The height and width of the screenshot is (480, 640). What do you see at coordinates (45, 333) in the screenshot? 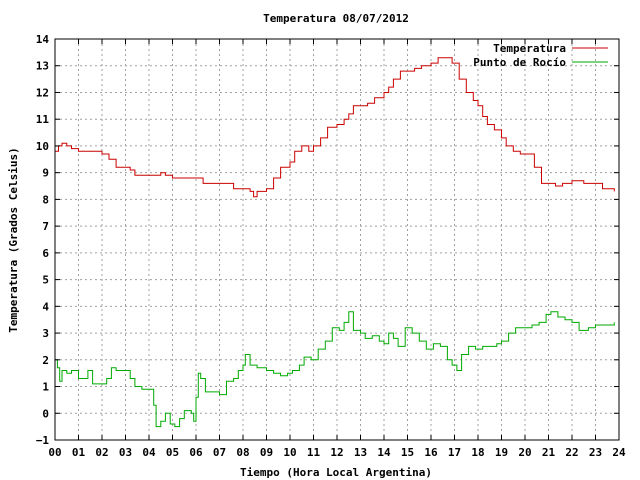
I see `y-tick-label: 3` at bounding box center [45, 333].